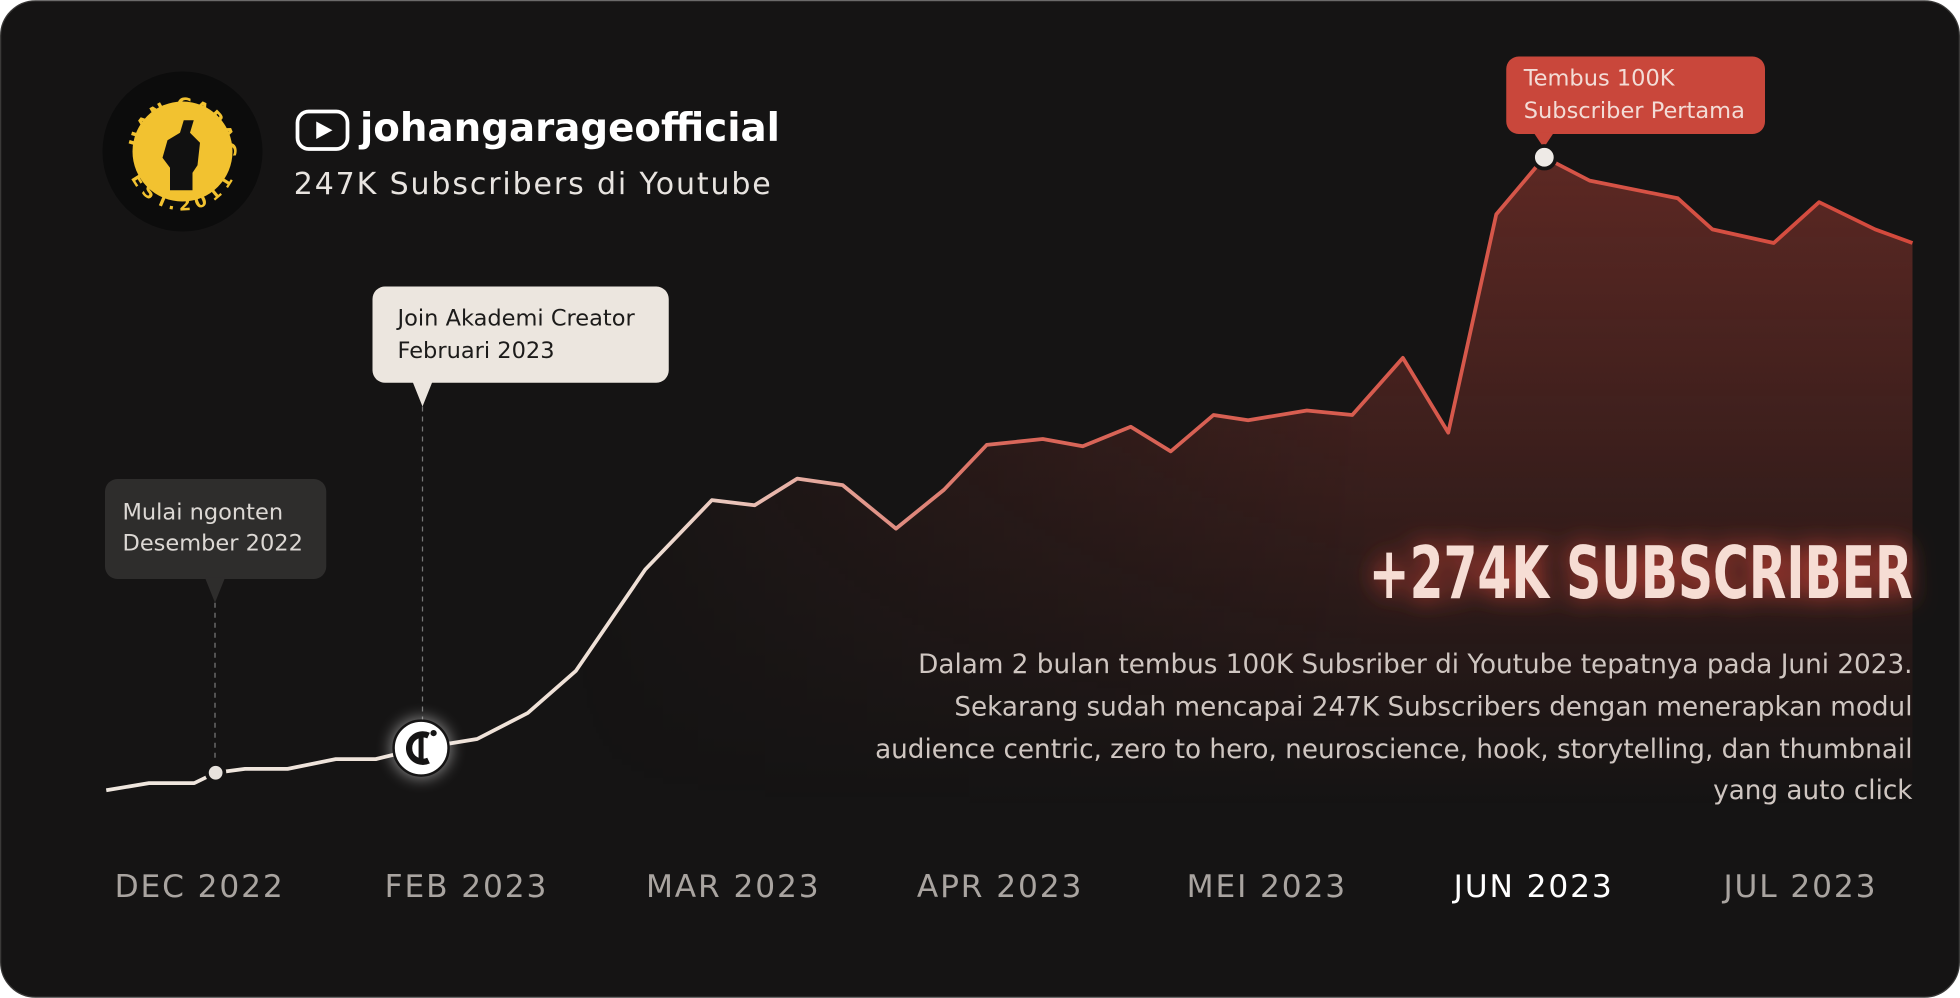  I want to click on annotation-text: Subscriber Pertama, so click(1634, 111).